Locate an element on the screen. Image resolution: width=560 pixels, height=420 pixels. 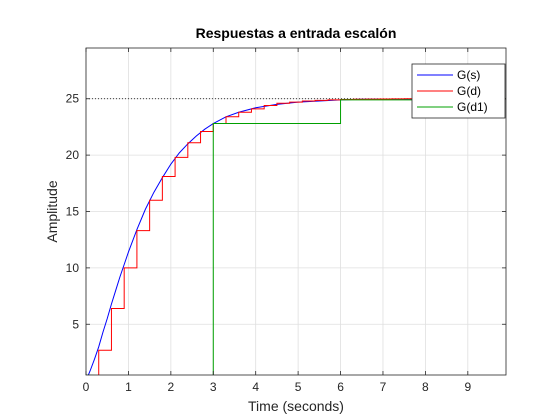
x-tick-label: 0 is located at coordinates (86, 387).